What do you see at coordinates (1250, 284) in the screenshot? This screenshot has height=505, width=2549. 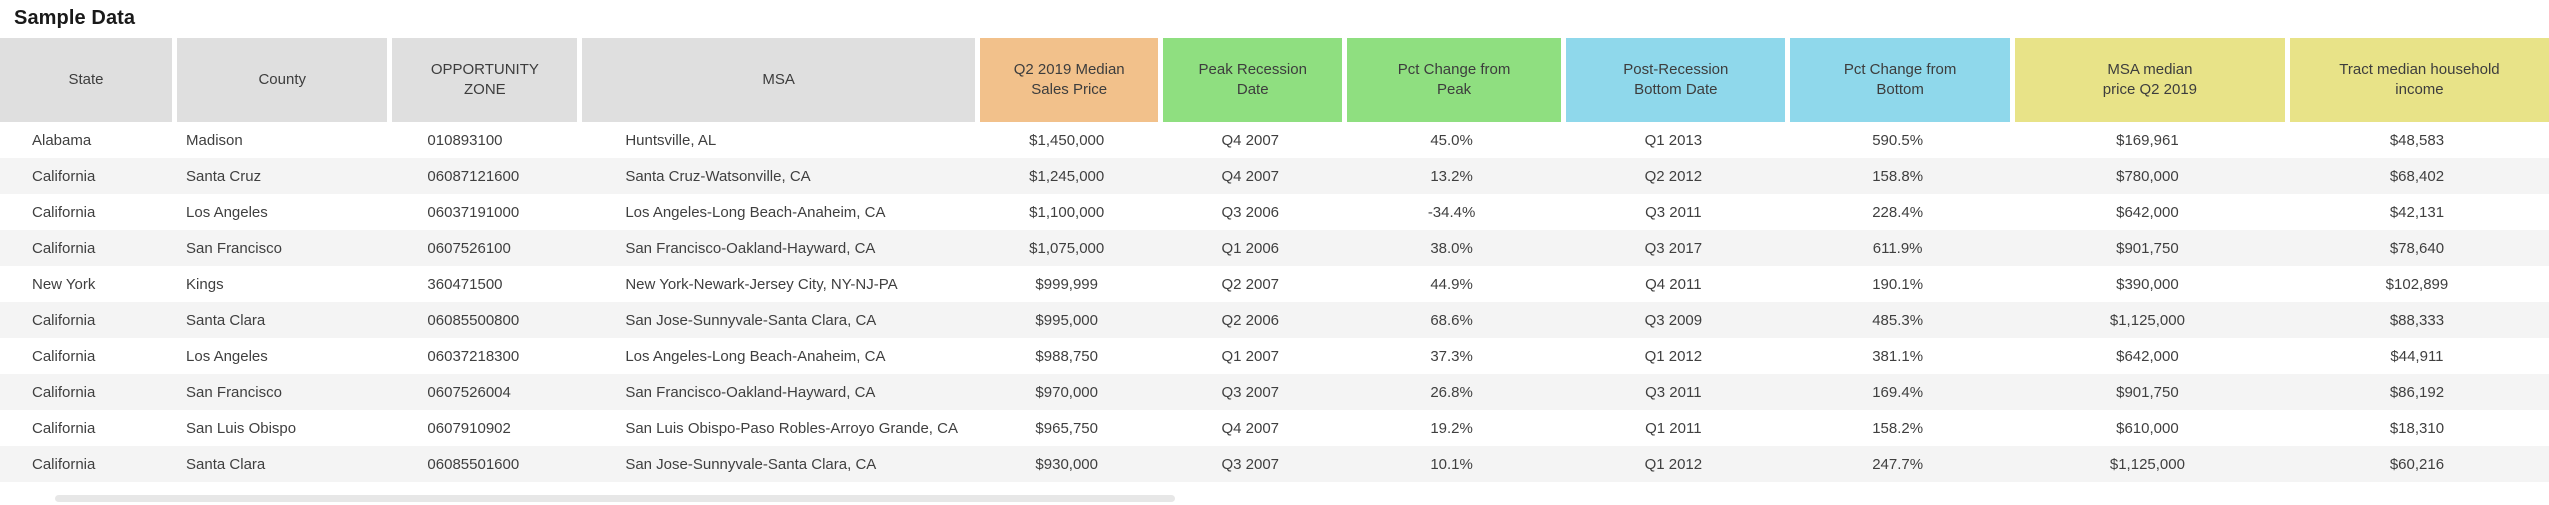 I see `table-cell: Q2 2007` at bounding box center [1250, 284].